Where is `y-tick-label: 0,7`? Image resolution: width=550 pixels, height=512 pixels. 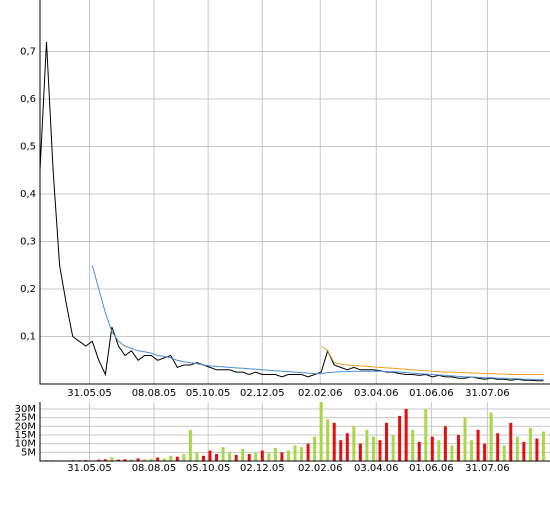 y-tick-label: 0,7 is located at coordinates (28, 52).